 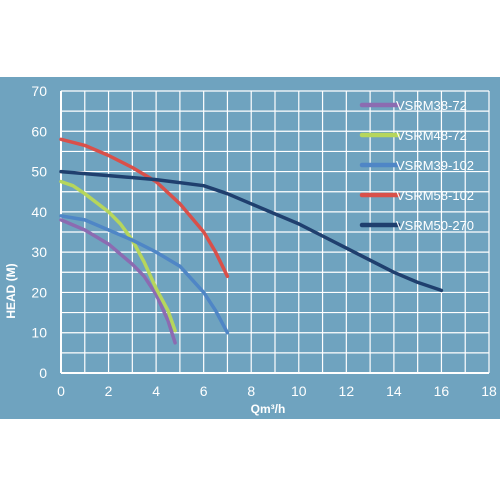 What do you see at coordinates (431, 105) in the screenshot?
I see `legend-label: VSRM38-72` at bounding box center [431, 105].